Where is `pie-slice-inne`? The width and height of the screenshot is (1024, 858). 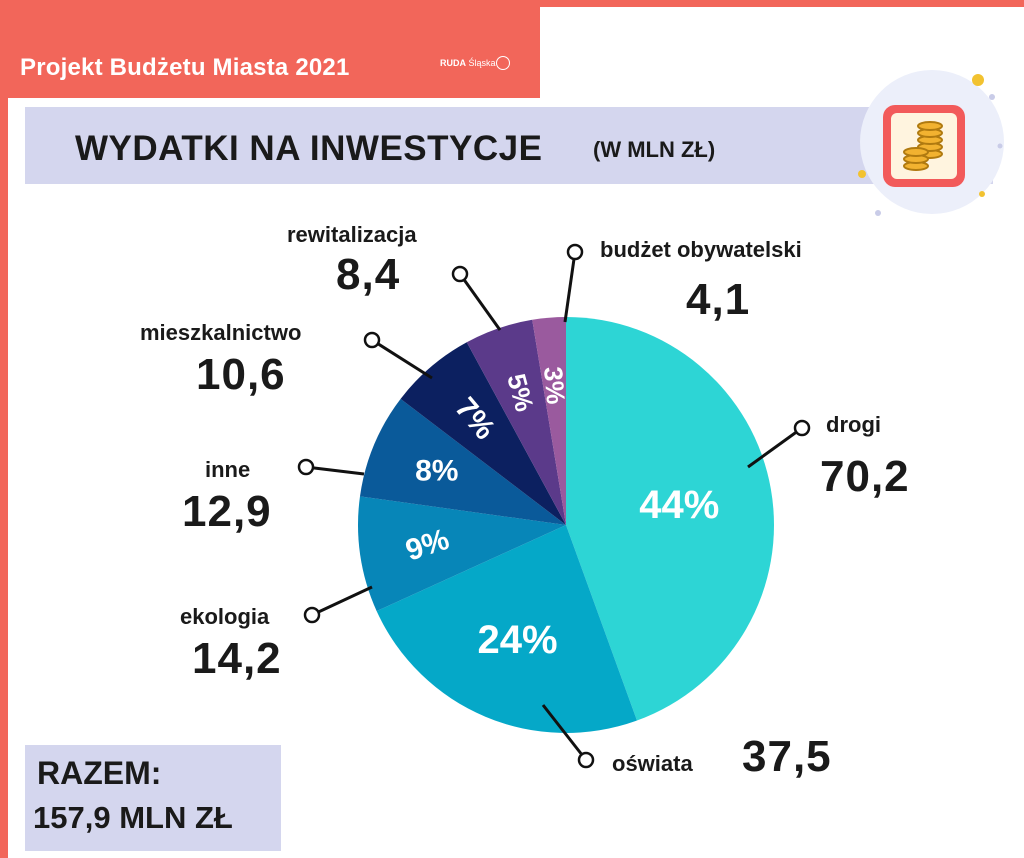
pie-slice-inne is located at coordinates (462, 461).